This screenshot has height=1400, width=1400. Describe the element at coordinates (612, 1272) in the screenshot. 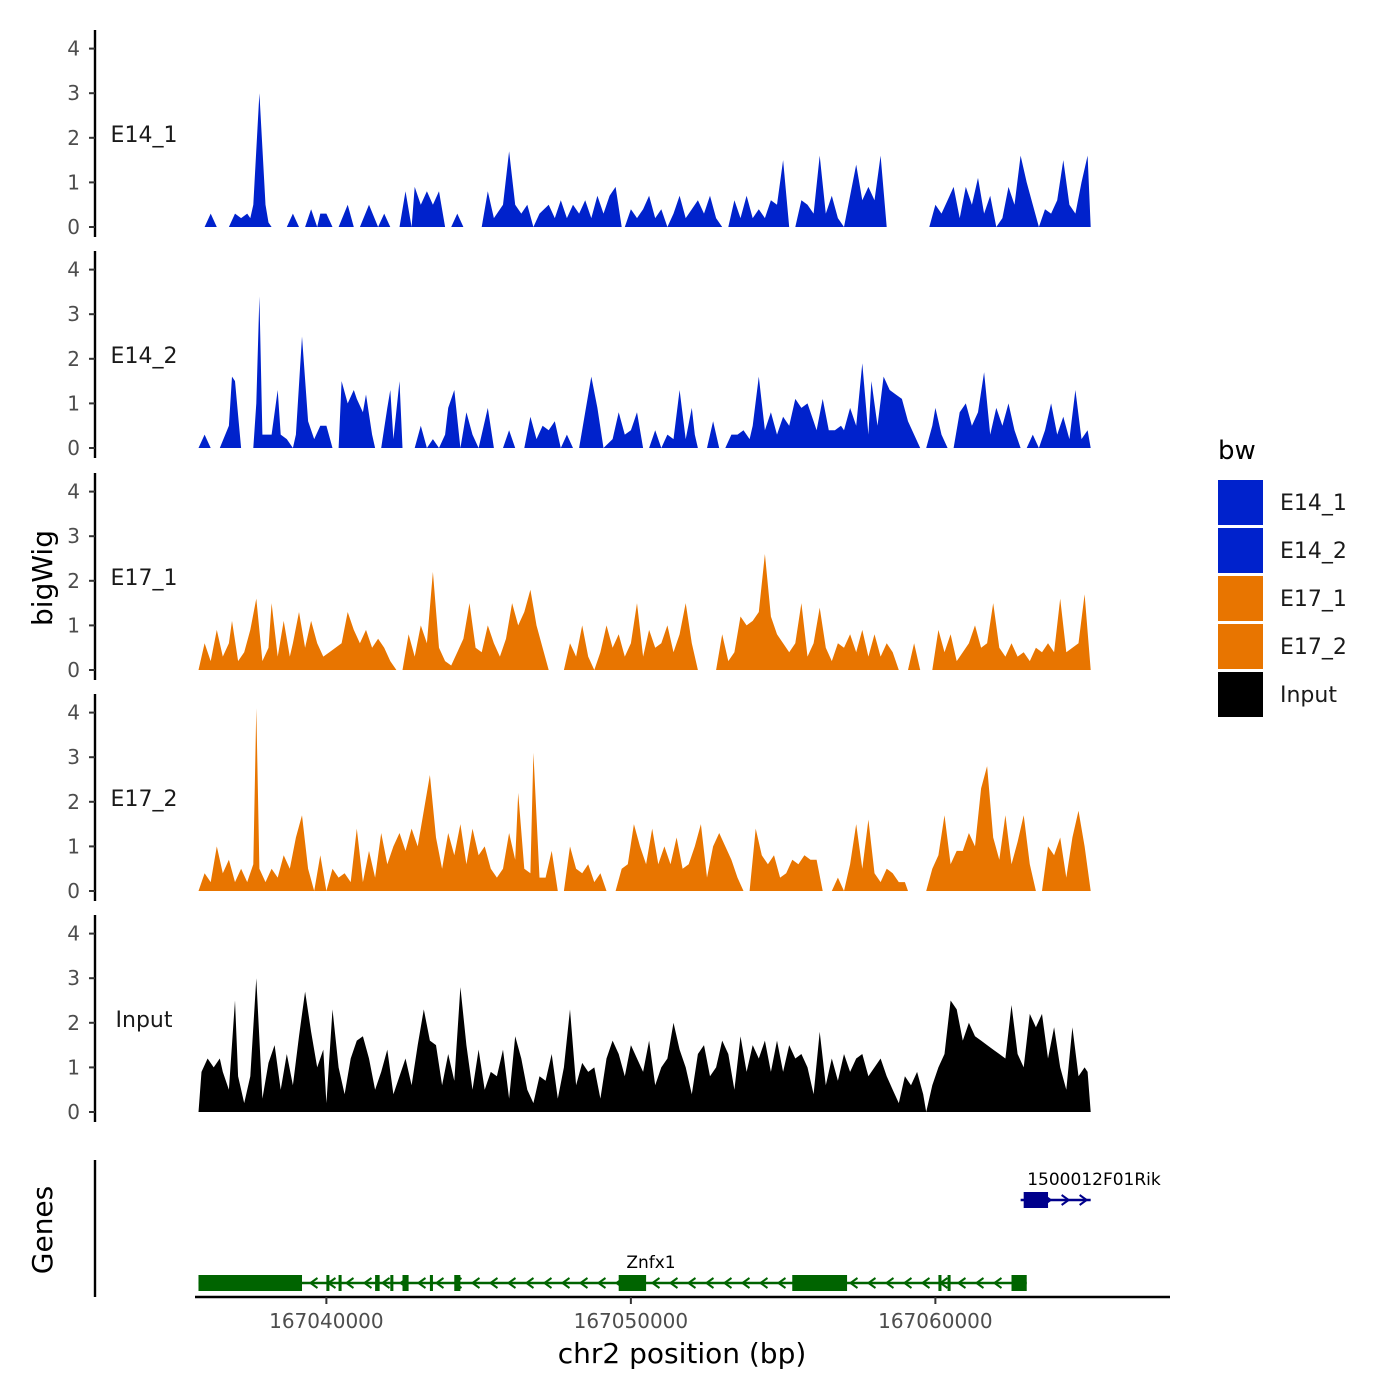

I see `gene-Znfx1: Znfx1` at that location.